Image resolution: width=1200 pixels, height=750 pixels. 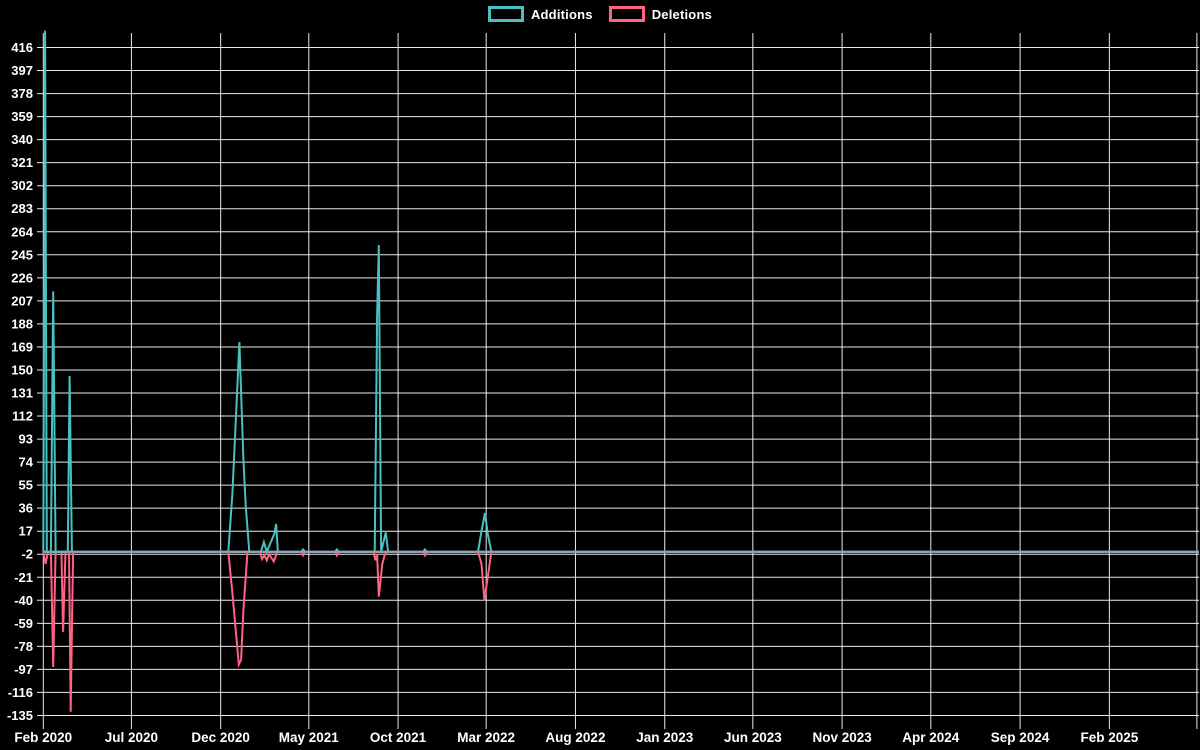 What do you see at coordinates (22, 93) in the screenshot?
I see `svg-text: 378` at bounding box center [22, 93].